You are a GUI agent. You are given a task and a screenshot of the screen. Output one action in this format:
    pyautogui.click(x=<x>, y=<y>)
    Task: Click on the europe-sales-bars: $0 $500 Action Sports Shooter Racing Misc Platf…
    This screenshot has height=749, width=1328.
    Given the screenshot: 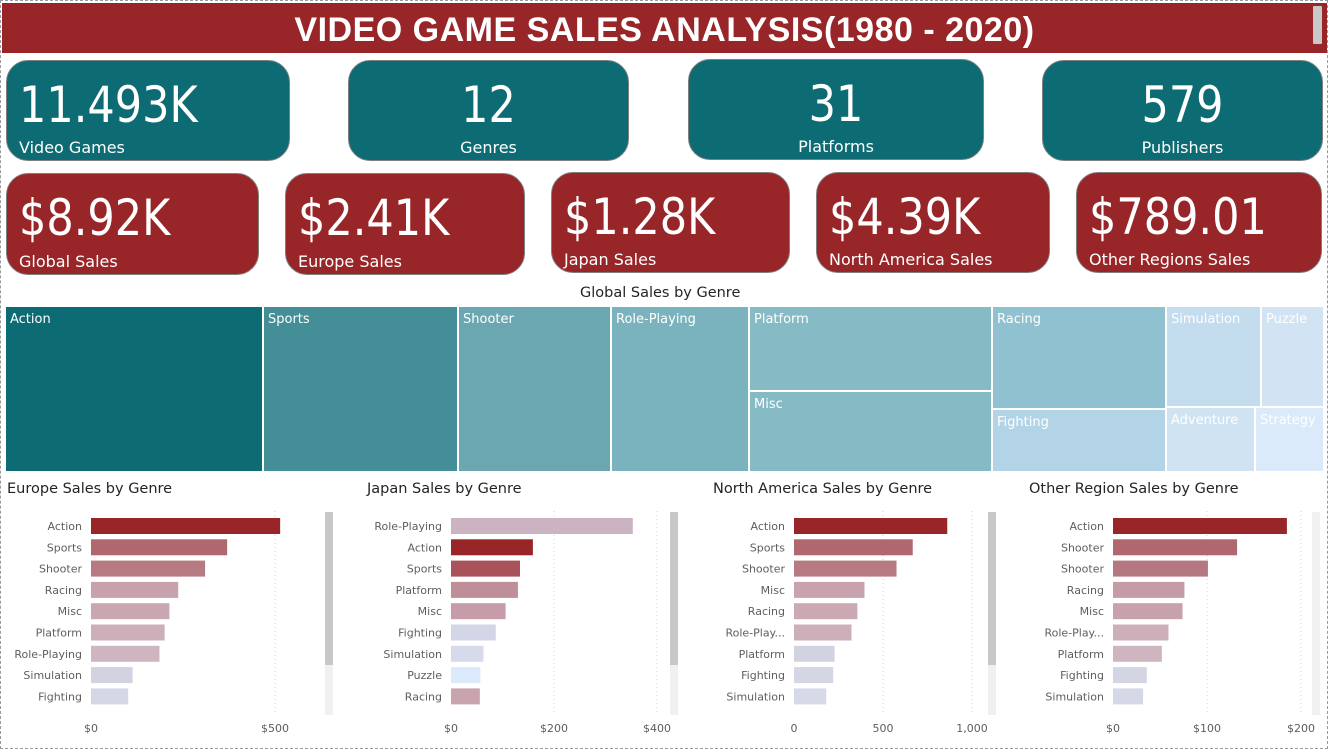 What is the action you would take?
    pyautogui.click(x=151, y=623)
    